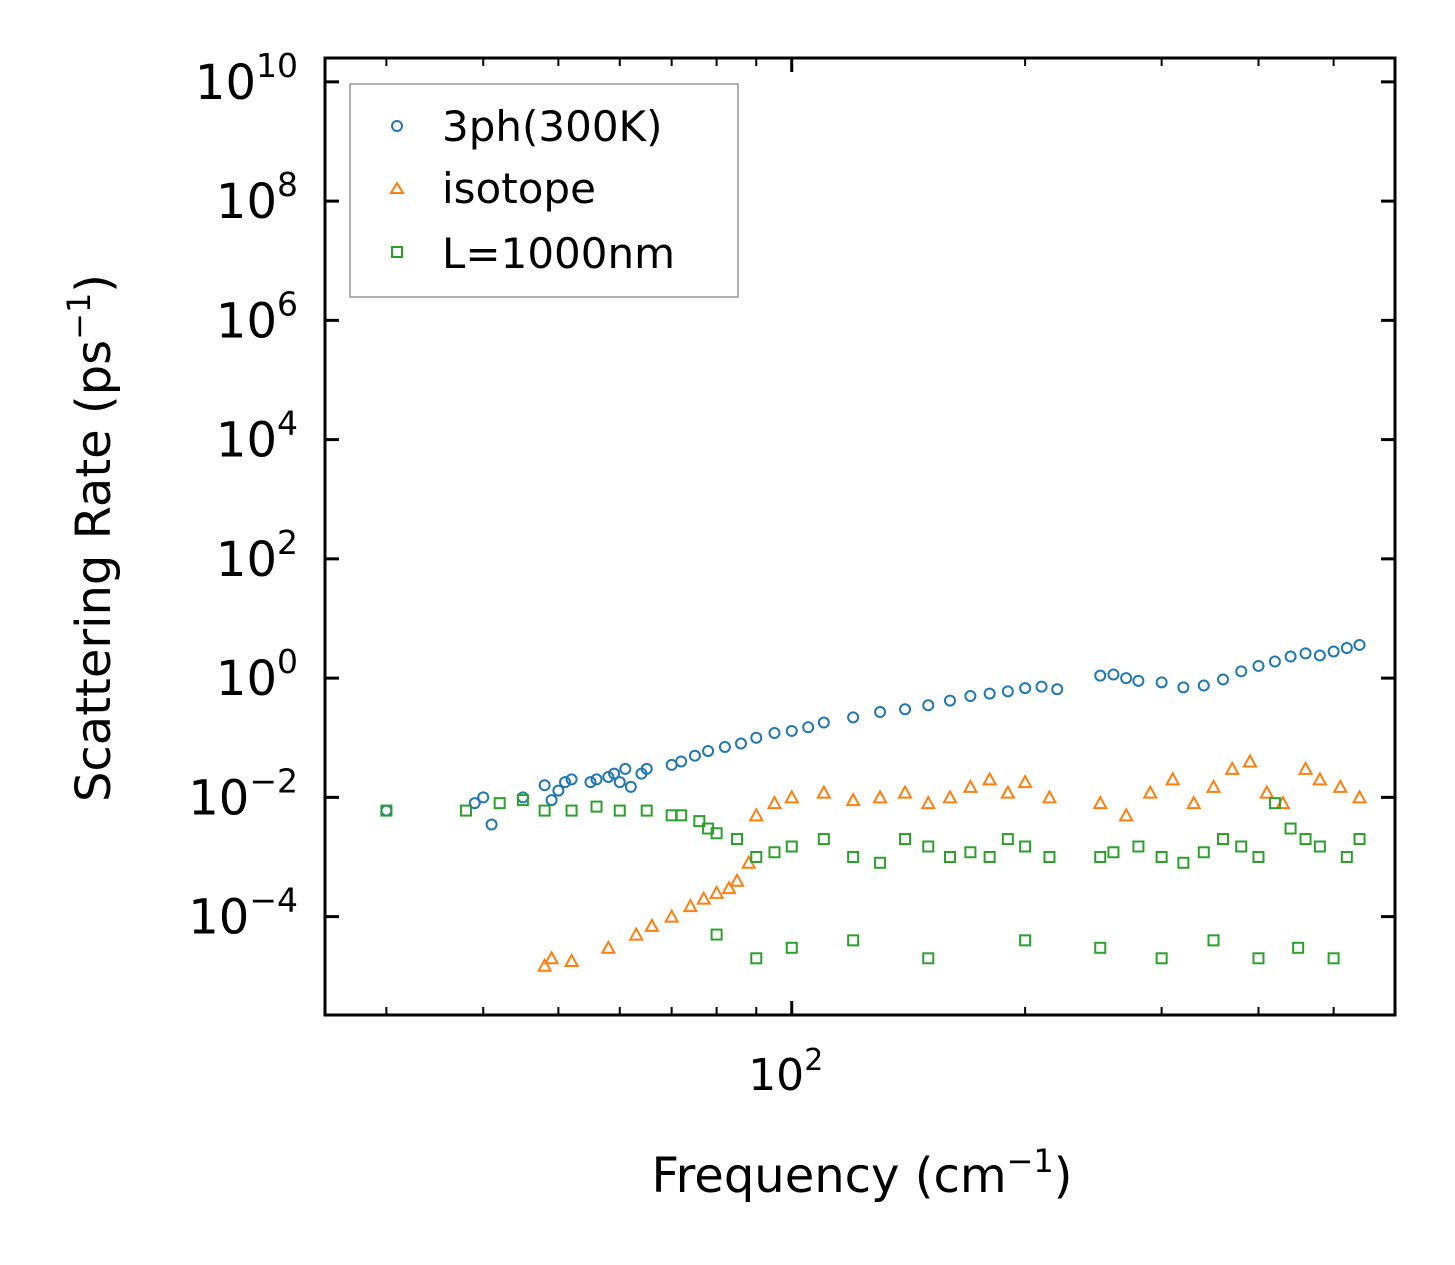 This screenshot has height=1265, width=1455. I want to click on y-tick-label: 10⁴, so click(257, 436).